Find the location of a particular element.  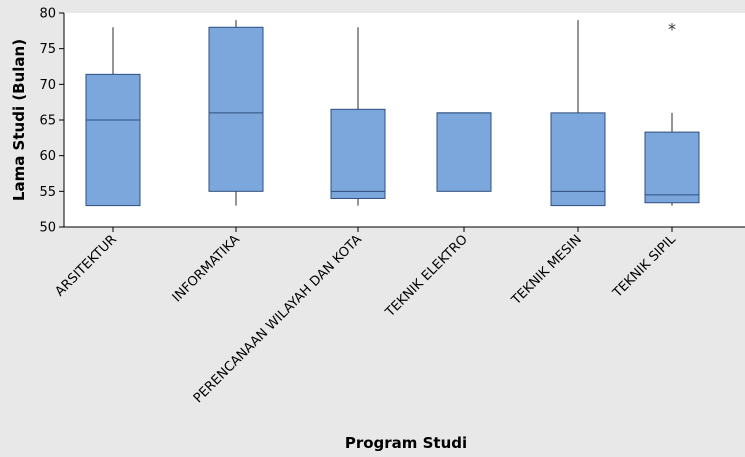

y-tick-label: 60 is located at coordinates (47, 156).